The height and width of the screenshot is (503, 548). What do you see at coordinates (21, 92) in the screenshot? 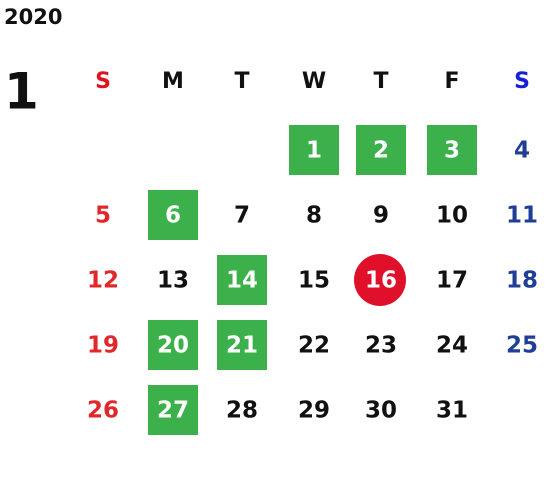
I see `month: 1` at bounding box center [21, 92].